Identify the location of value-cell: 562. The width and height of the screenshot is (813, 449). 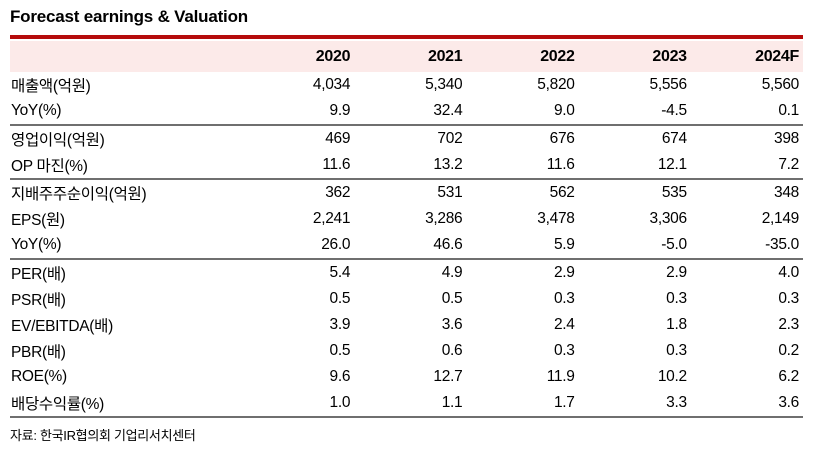
(562, 192).